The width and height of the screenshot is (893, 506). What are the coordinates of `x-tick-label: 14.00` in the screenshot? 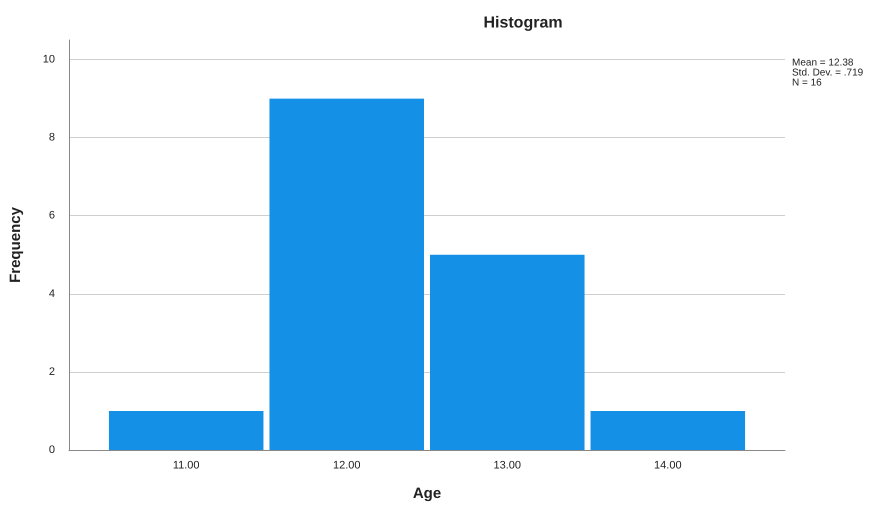 It's located at (668, 466).